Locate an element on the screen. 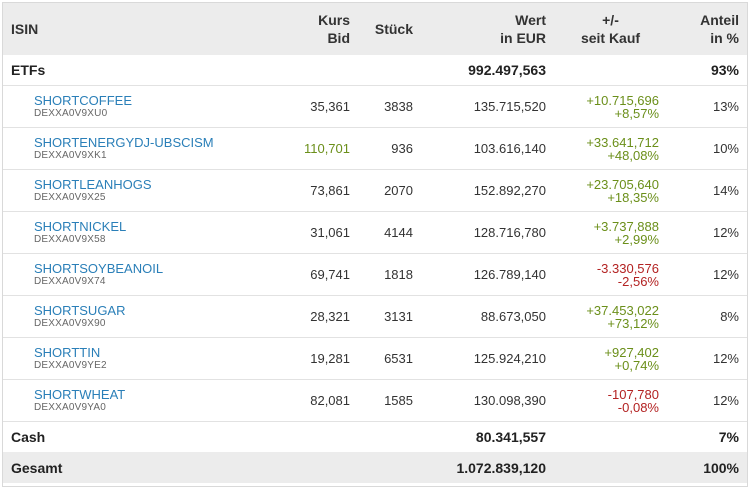  anteil-value: 13% is located at coordinates (707, 106).